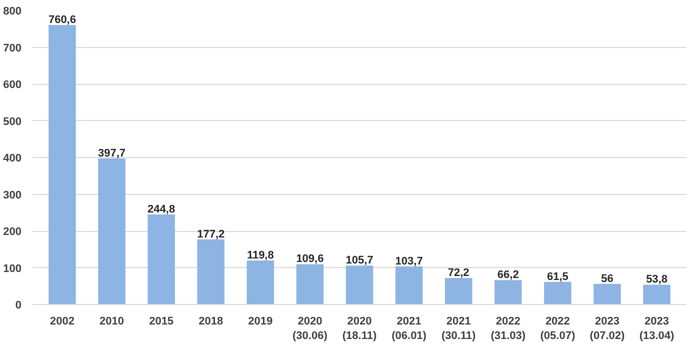 This screenshot has width=696, height=344. What do you see at coordinates (260, 322) in the screenshot?
I see `x-tick-label: 2019` at bounding box center [260, 322].